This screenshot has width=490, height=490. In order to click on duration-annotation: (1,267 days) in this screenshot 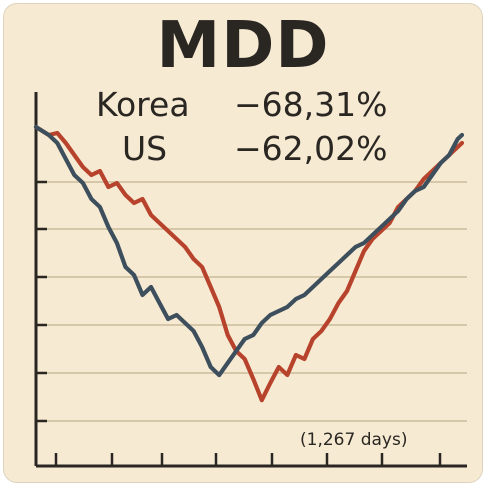, I will do `click(354, 440)`.